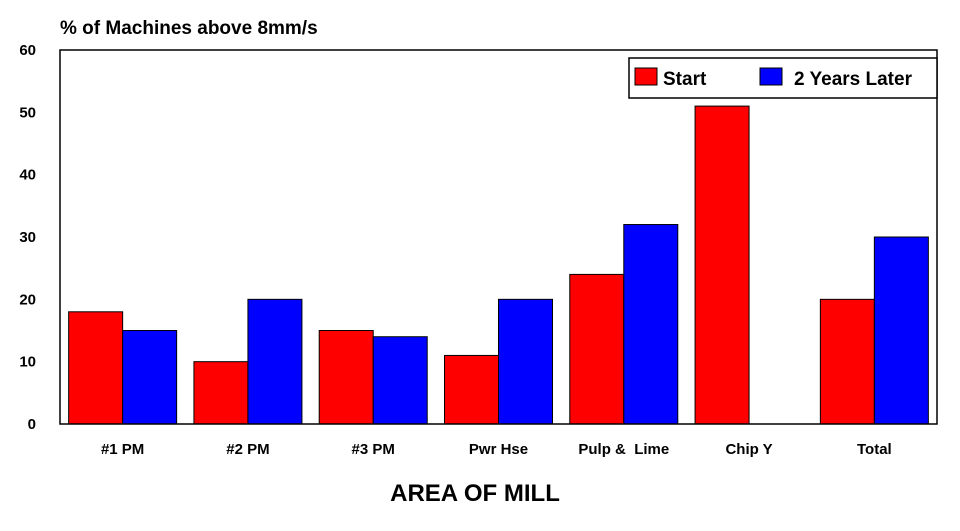  What do you see at coordinates (27, 175) in the screenshot?
I see `y-tick-label: 40` at bounding box center [27, 175].